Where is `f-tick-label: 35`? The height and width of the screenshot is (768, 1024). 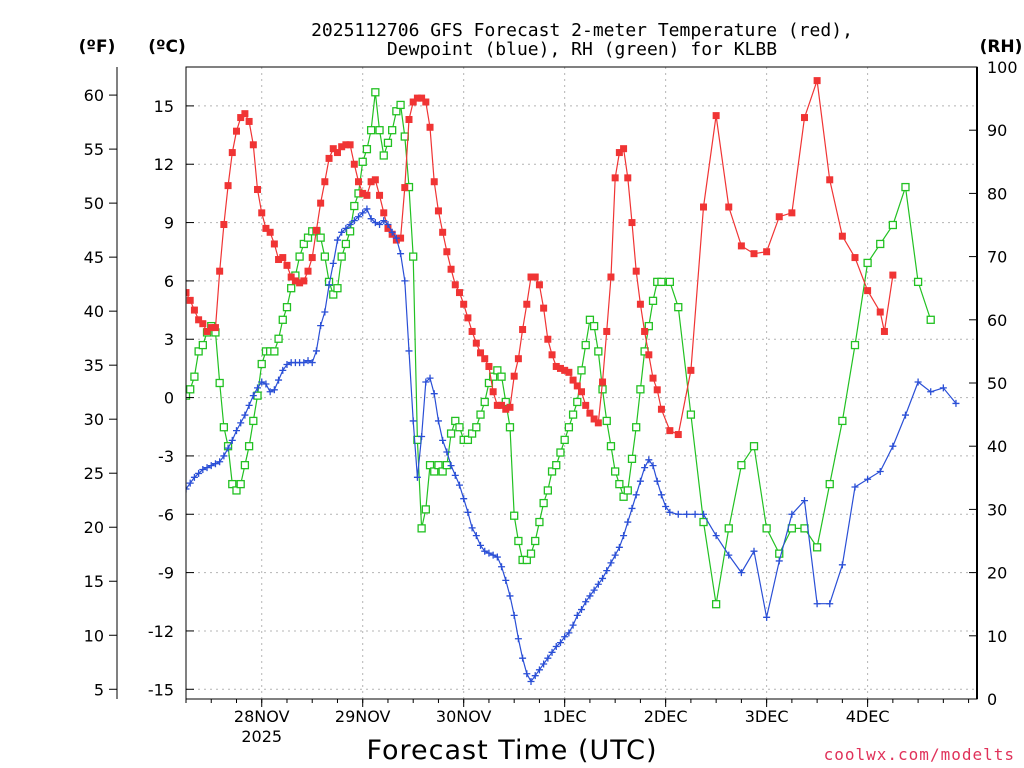
f-tick-label: 35 is located at coordinates (94, 365).